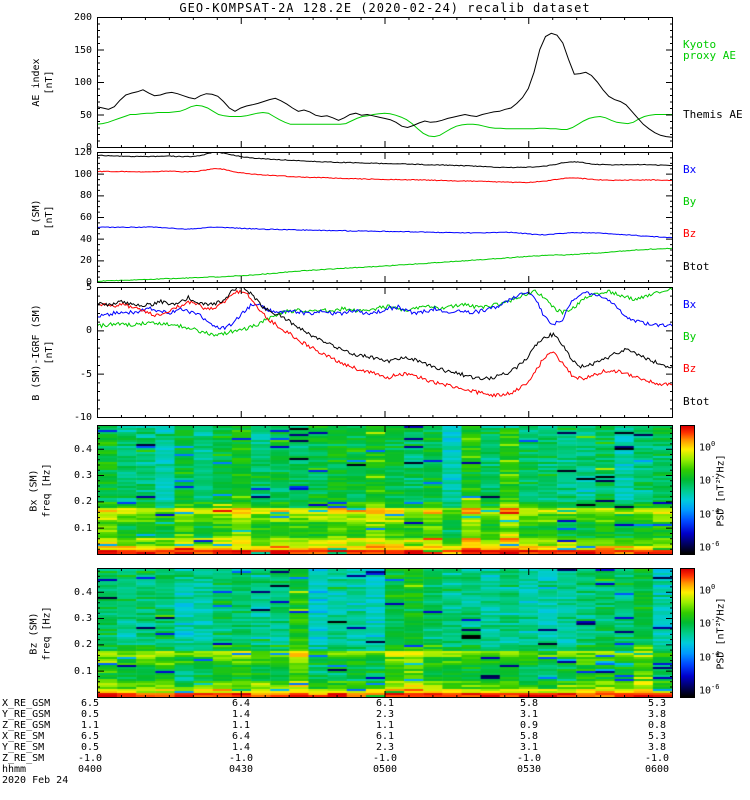 Image resolution: width=750 pixels, height=800 pixels. Describe the element at coordinates (82, 17) in the screenshot. I see `y-tick-label: 200` at that location.